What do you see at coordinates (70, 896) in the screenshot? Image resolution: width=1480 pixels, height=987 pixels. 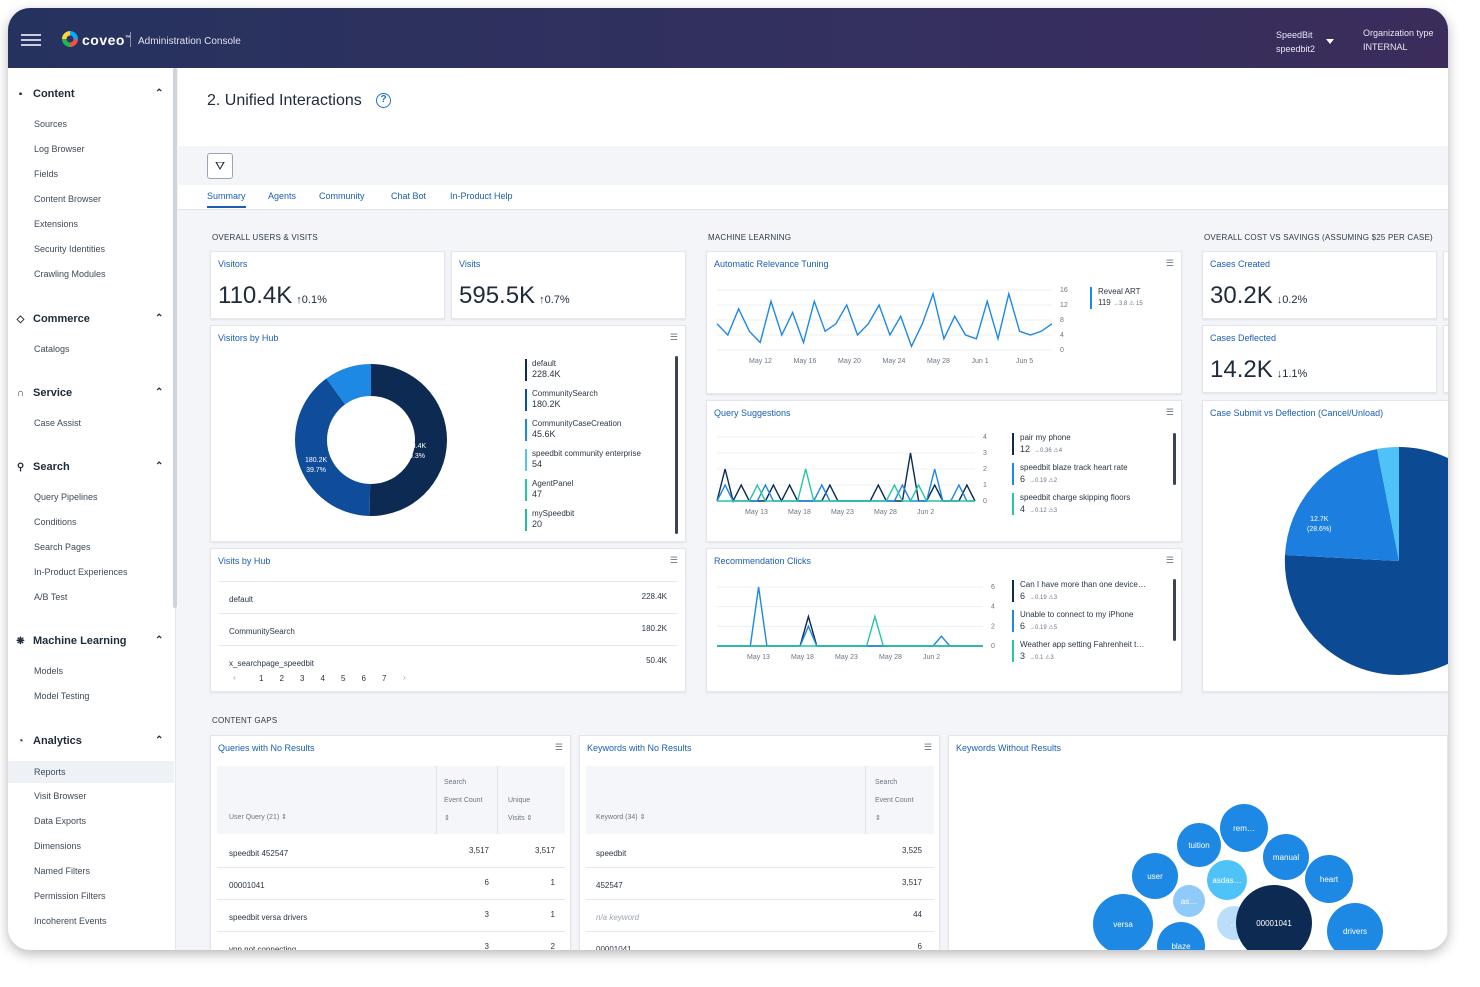 I see `sidebar-item-permission-filters: Permission Filters` at bounding box center [70, 896].